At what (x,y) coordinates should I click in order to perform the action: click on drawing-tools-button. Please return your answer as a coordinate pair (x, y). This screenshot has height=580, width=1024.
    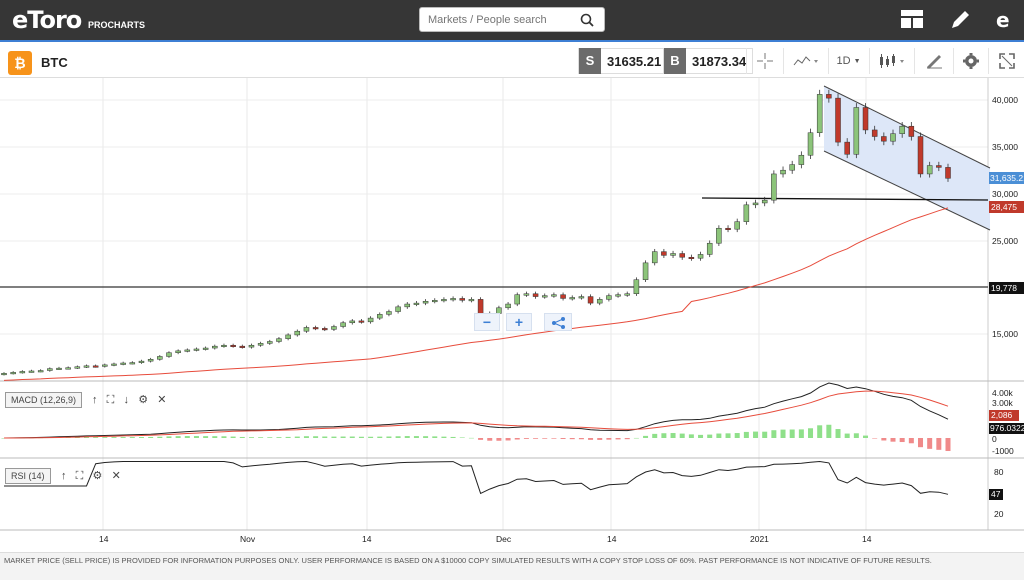
    Looking at the image, I should click on (933, 61).